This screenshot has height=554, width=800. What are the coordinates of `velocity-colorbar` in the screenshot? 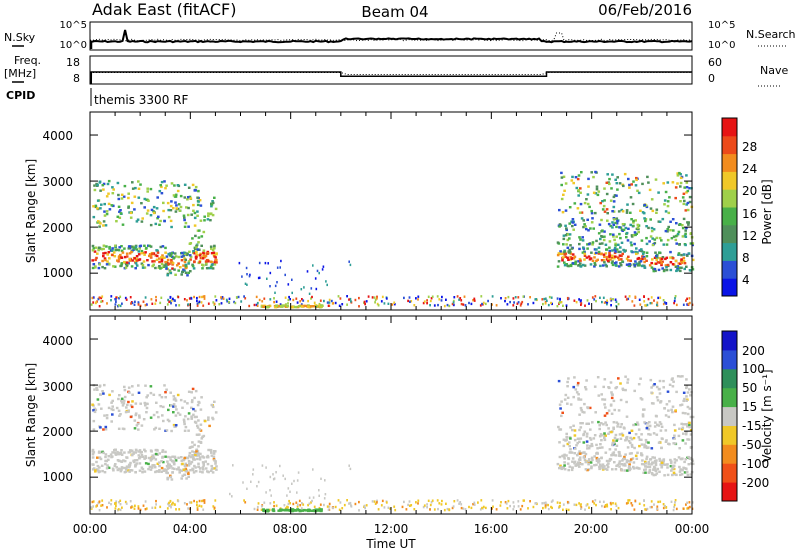 It's located at (729, 416).